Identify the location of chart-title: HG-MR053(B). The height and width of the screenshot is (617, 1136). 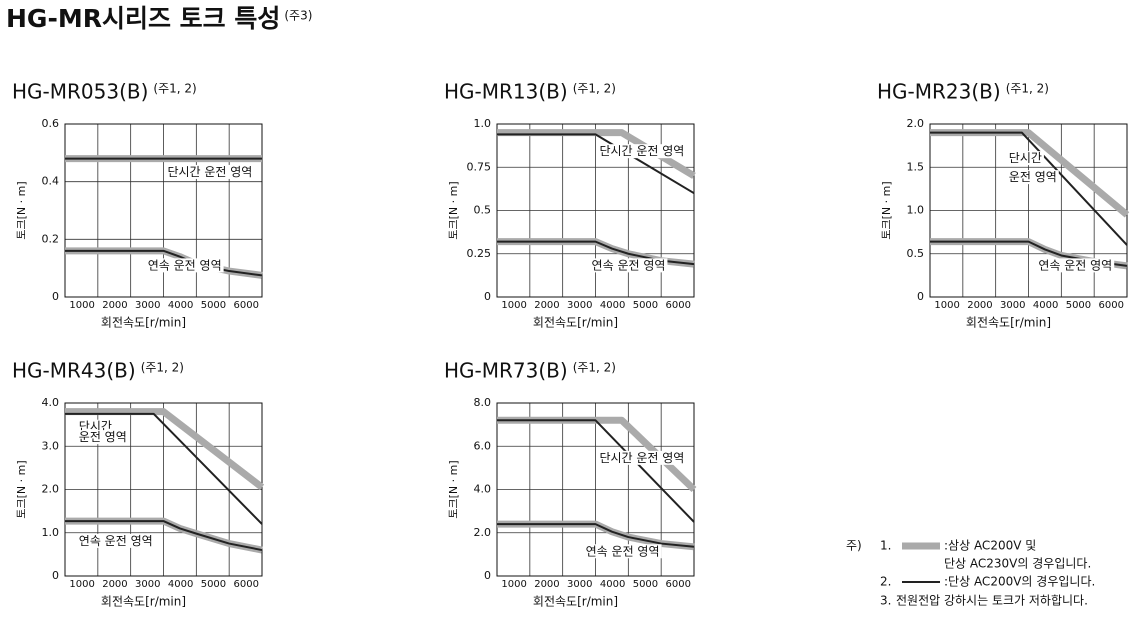
(80, 92).